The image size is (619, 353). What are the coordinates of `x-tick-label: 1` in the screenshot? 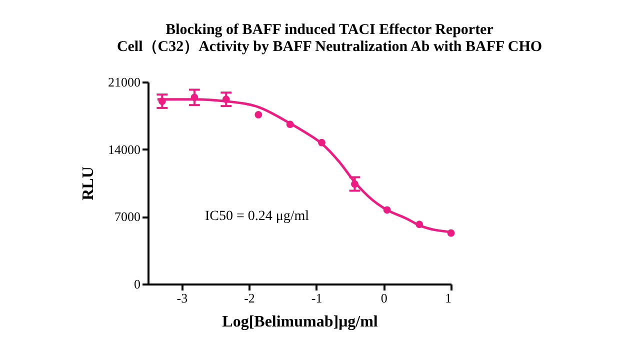 It's located at (448, 298).